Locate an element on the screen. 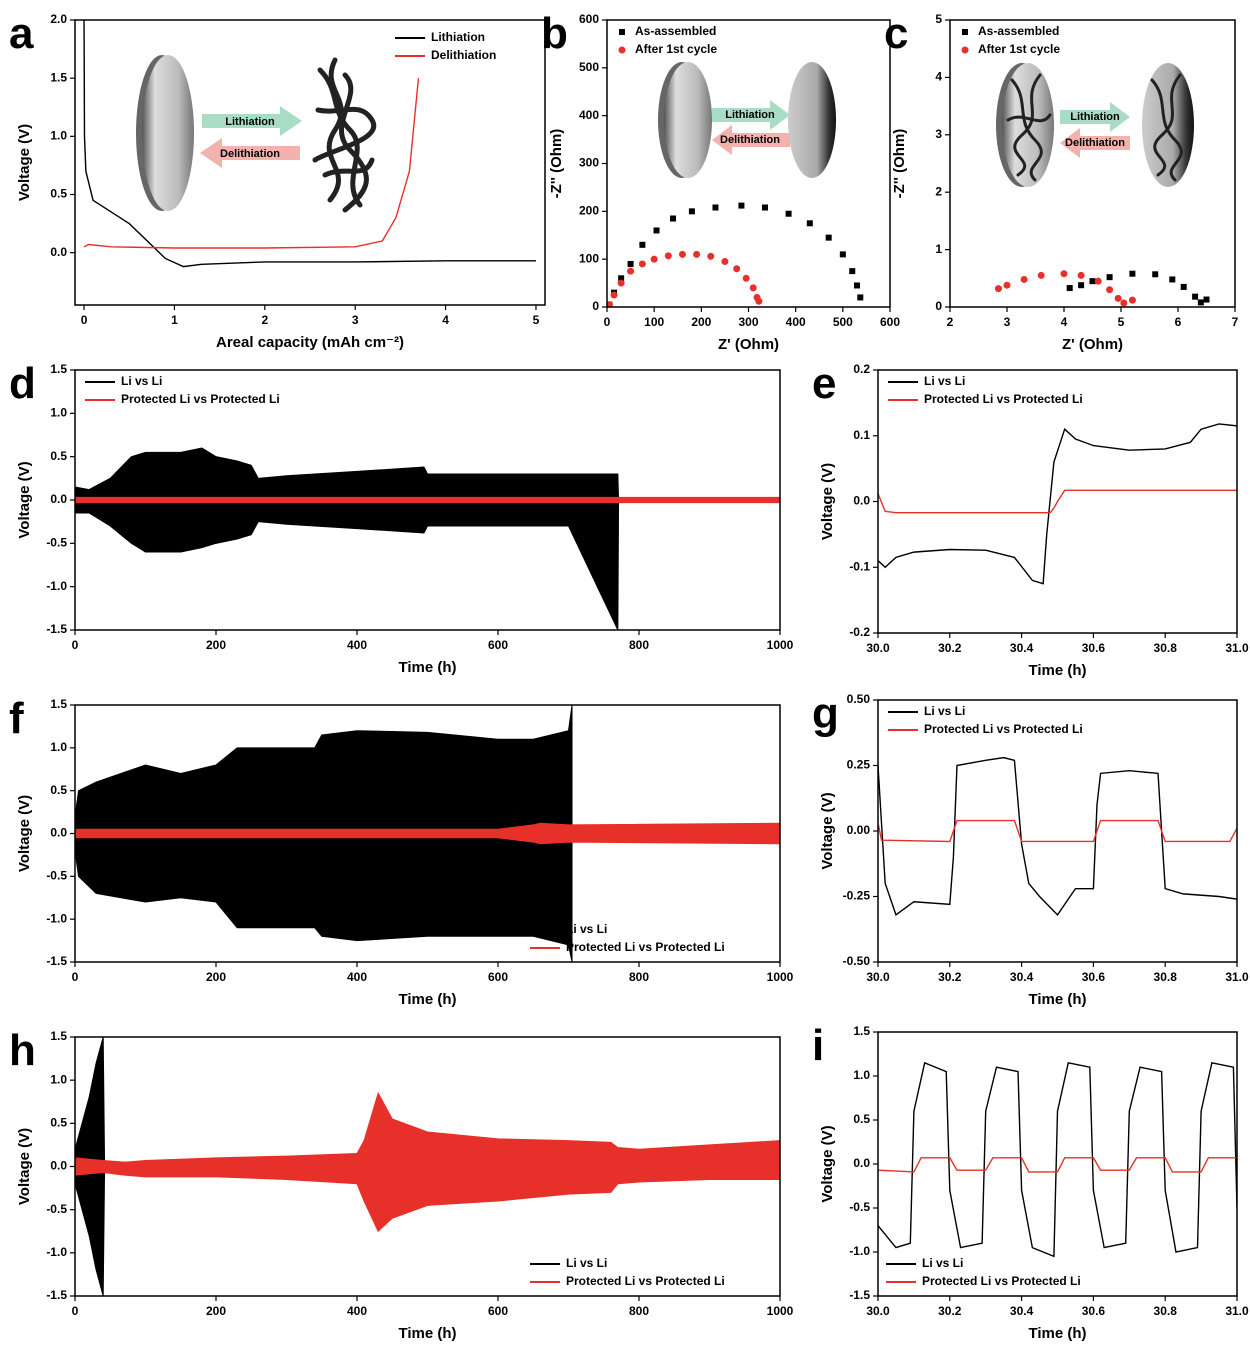 The image size is (1250, 1353). x-tick-label: 30.4 is located at coordinates (1022, 977).